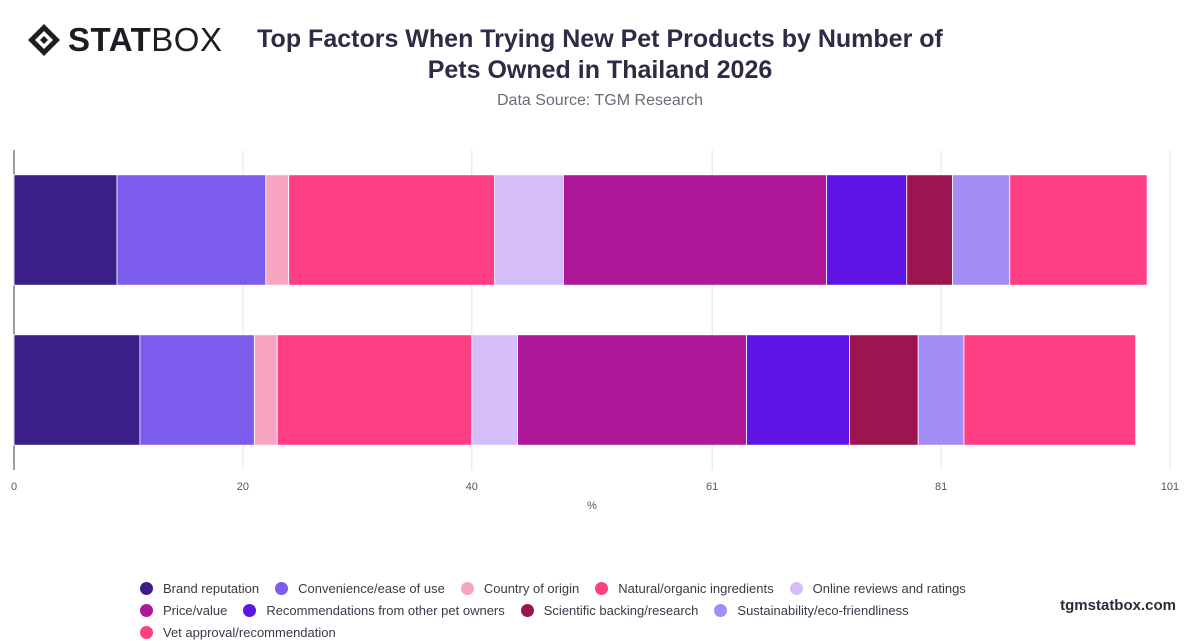 The image size is (1200, 641). Describe the element at coordinates (823, 610) in the screenshot. I see `legend-label: Sustainability/eco-friendliness` at that location.